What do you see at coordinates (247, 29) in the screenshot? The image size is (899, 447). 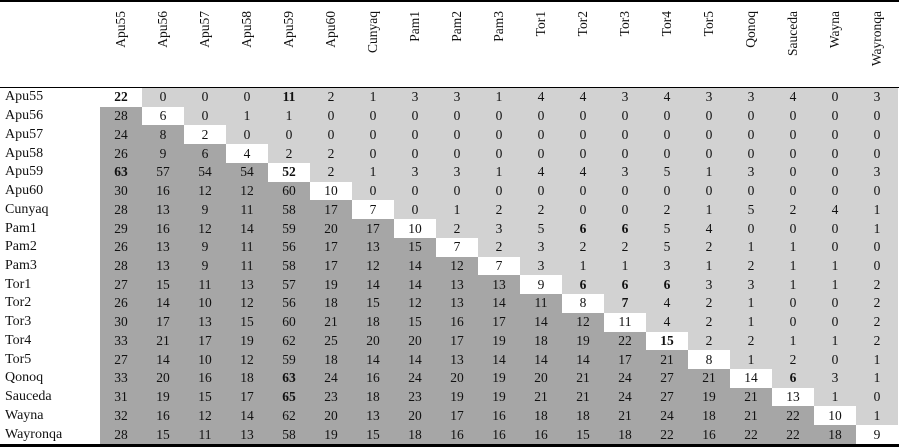 I see `column-header-label: Apu58` at bounding box center [247, 29].